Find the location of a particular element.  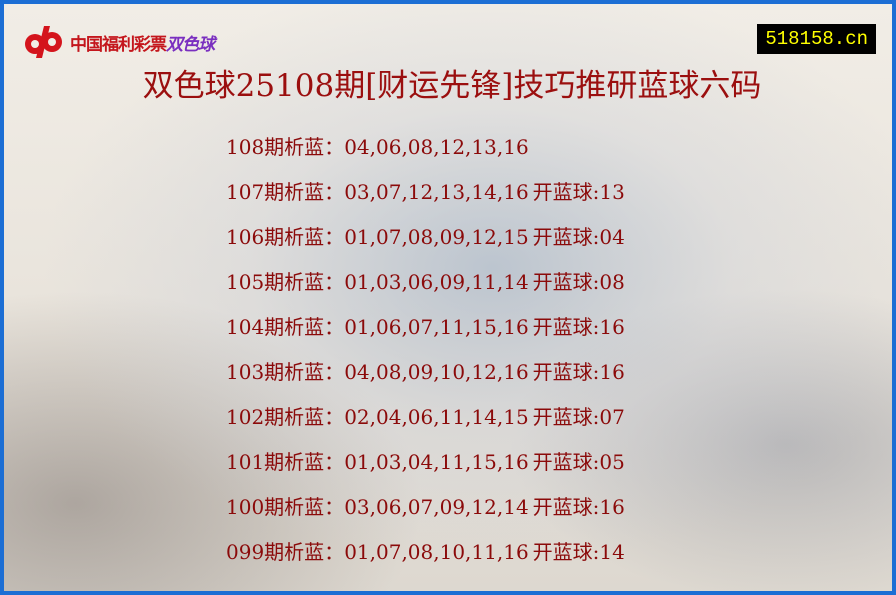

welfare-lottery-logo: 中国福利彩票 双色球 is located at coordinates (118, 42).